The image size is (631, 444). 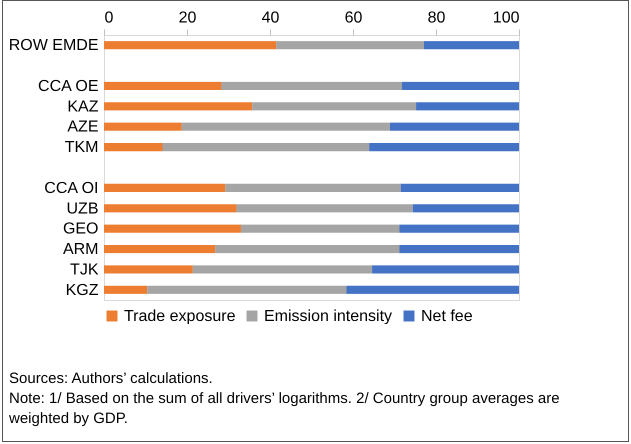 What do you see at coordinates (83, 107) in the screenshot?
I see `y-tick-label: KAZ` at bounding box center [83, 107].